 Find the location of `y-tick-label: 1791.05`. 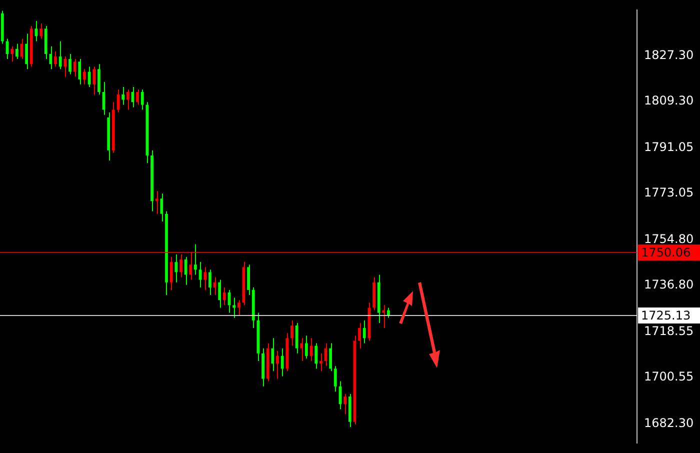

y-tick-label: 1791.05 is located at coordinates (669, 147).